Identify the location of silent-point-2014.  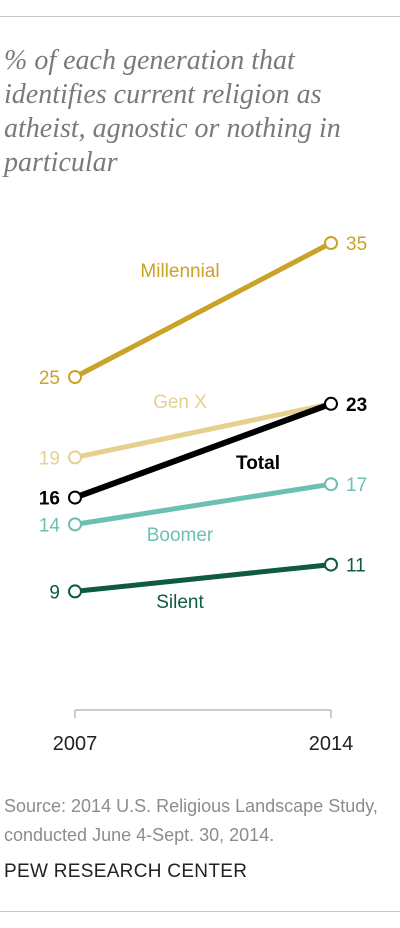
(331, 564).